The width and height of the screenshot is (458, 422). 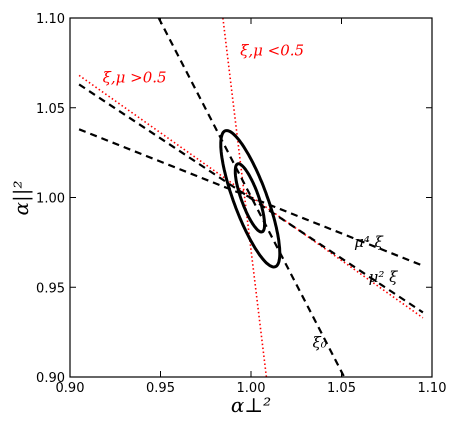 I want to click on x-tick-label: 1.00, so click(x=251, y=388).